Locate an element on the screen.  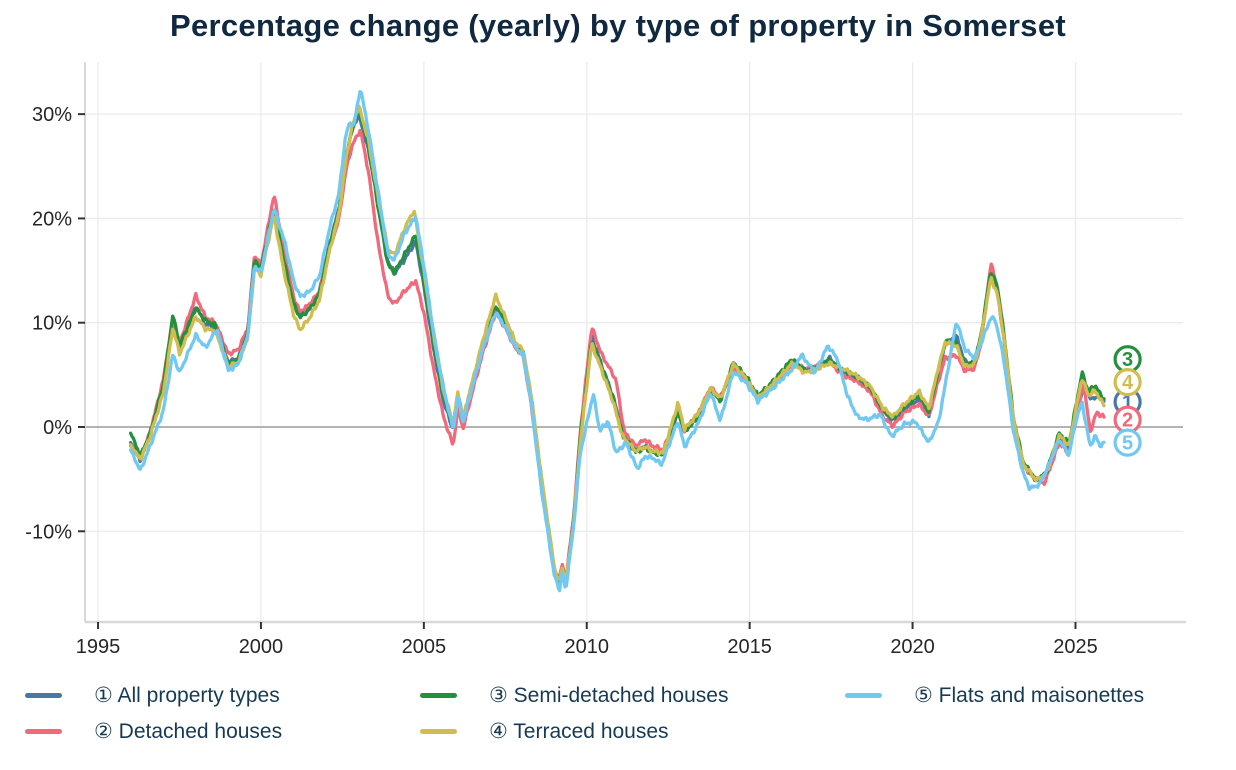
y-tick-label: 0% is located at coordinates (57, 428).